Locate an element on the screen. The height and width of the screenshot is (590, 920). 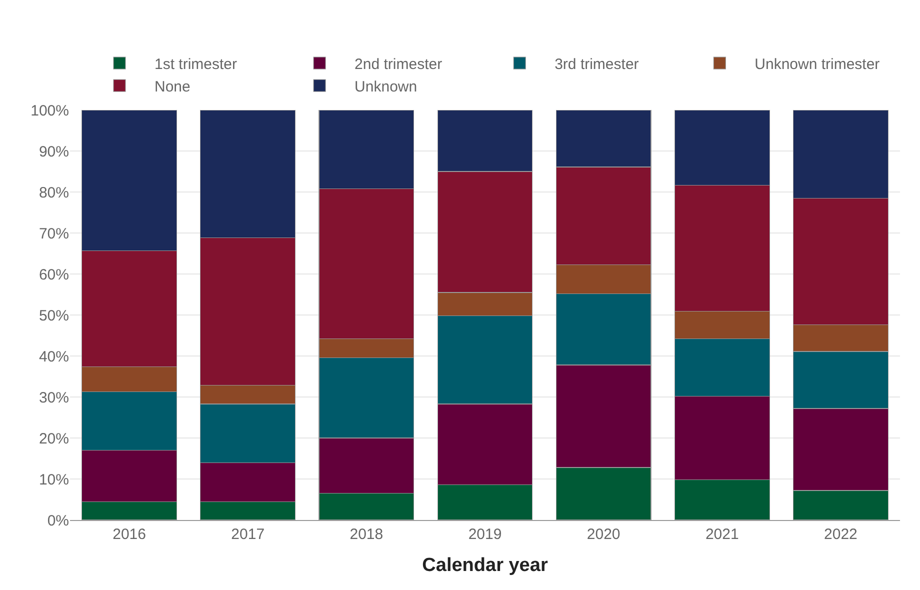
y-tick-label: 70% is located at coordinates (53, 233).